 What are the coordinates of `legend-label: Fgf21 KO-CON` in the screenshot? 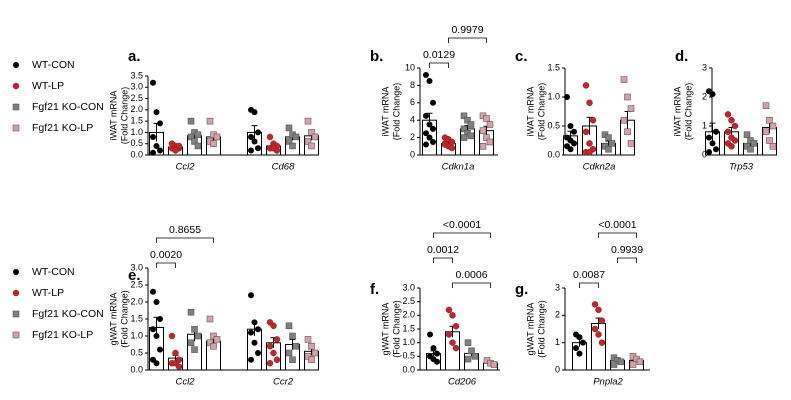 It's located at (68, 314).